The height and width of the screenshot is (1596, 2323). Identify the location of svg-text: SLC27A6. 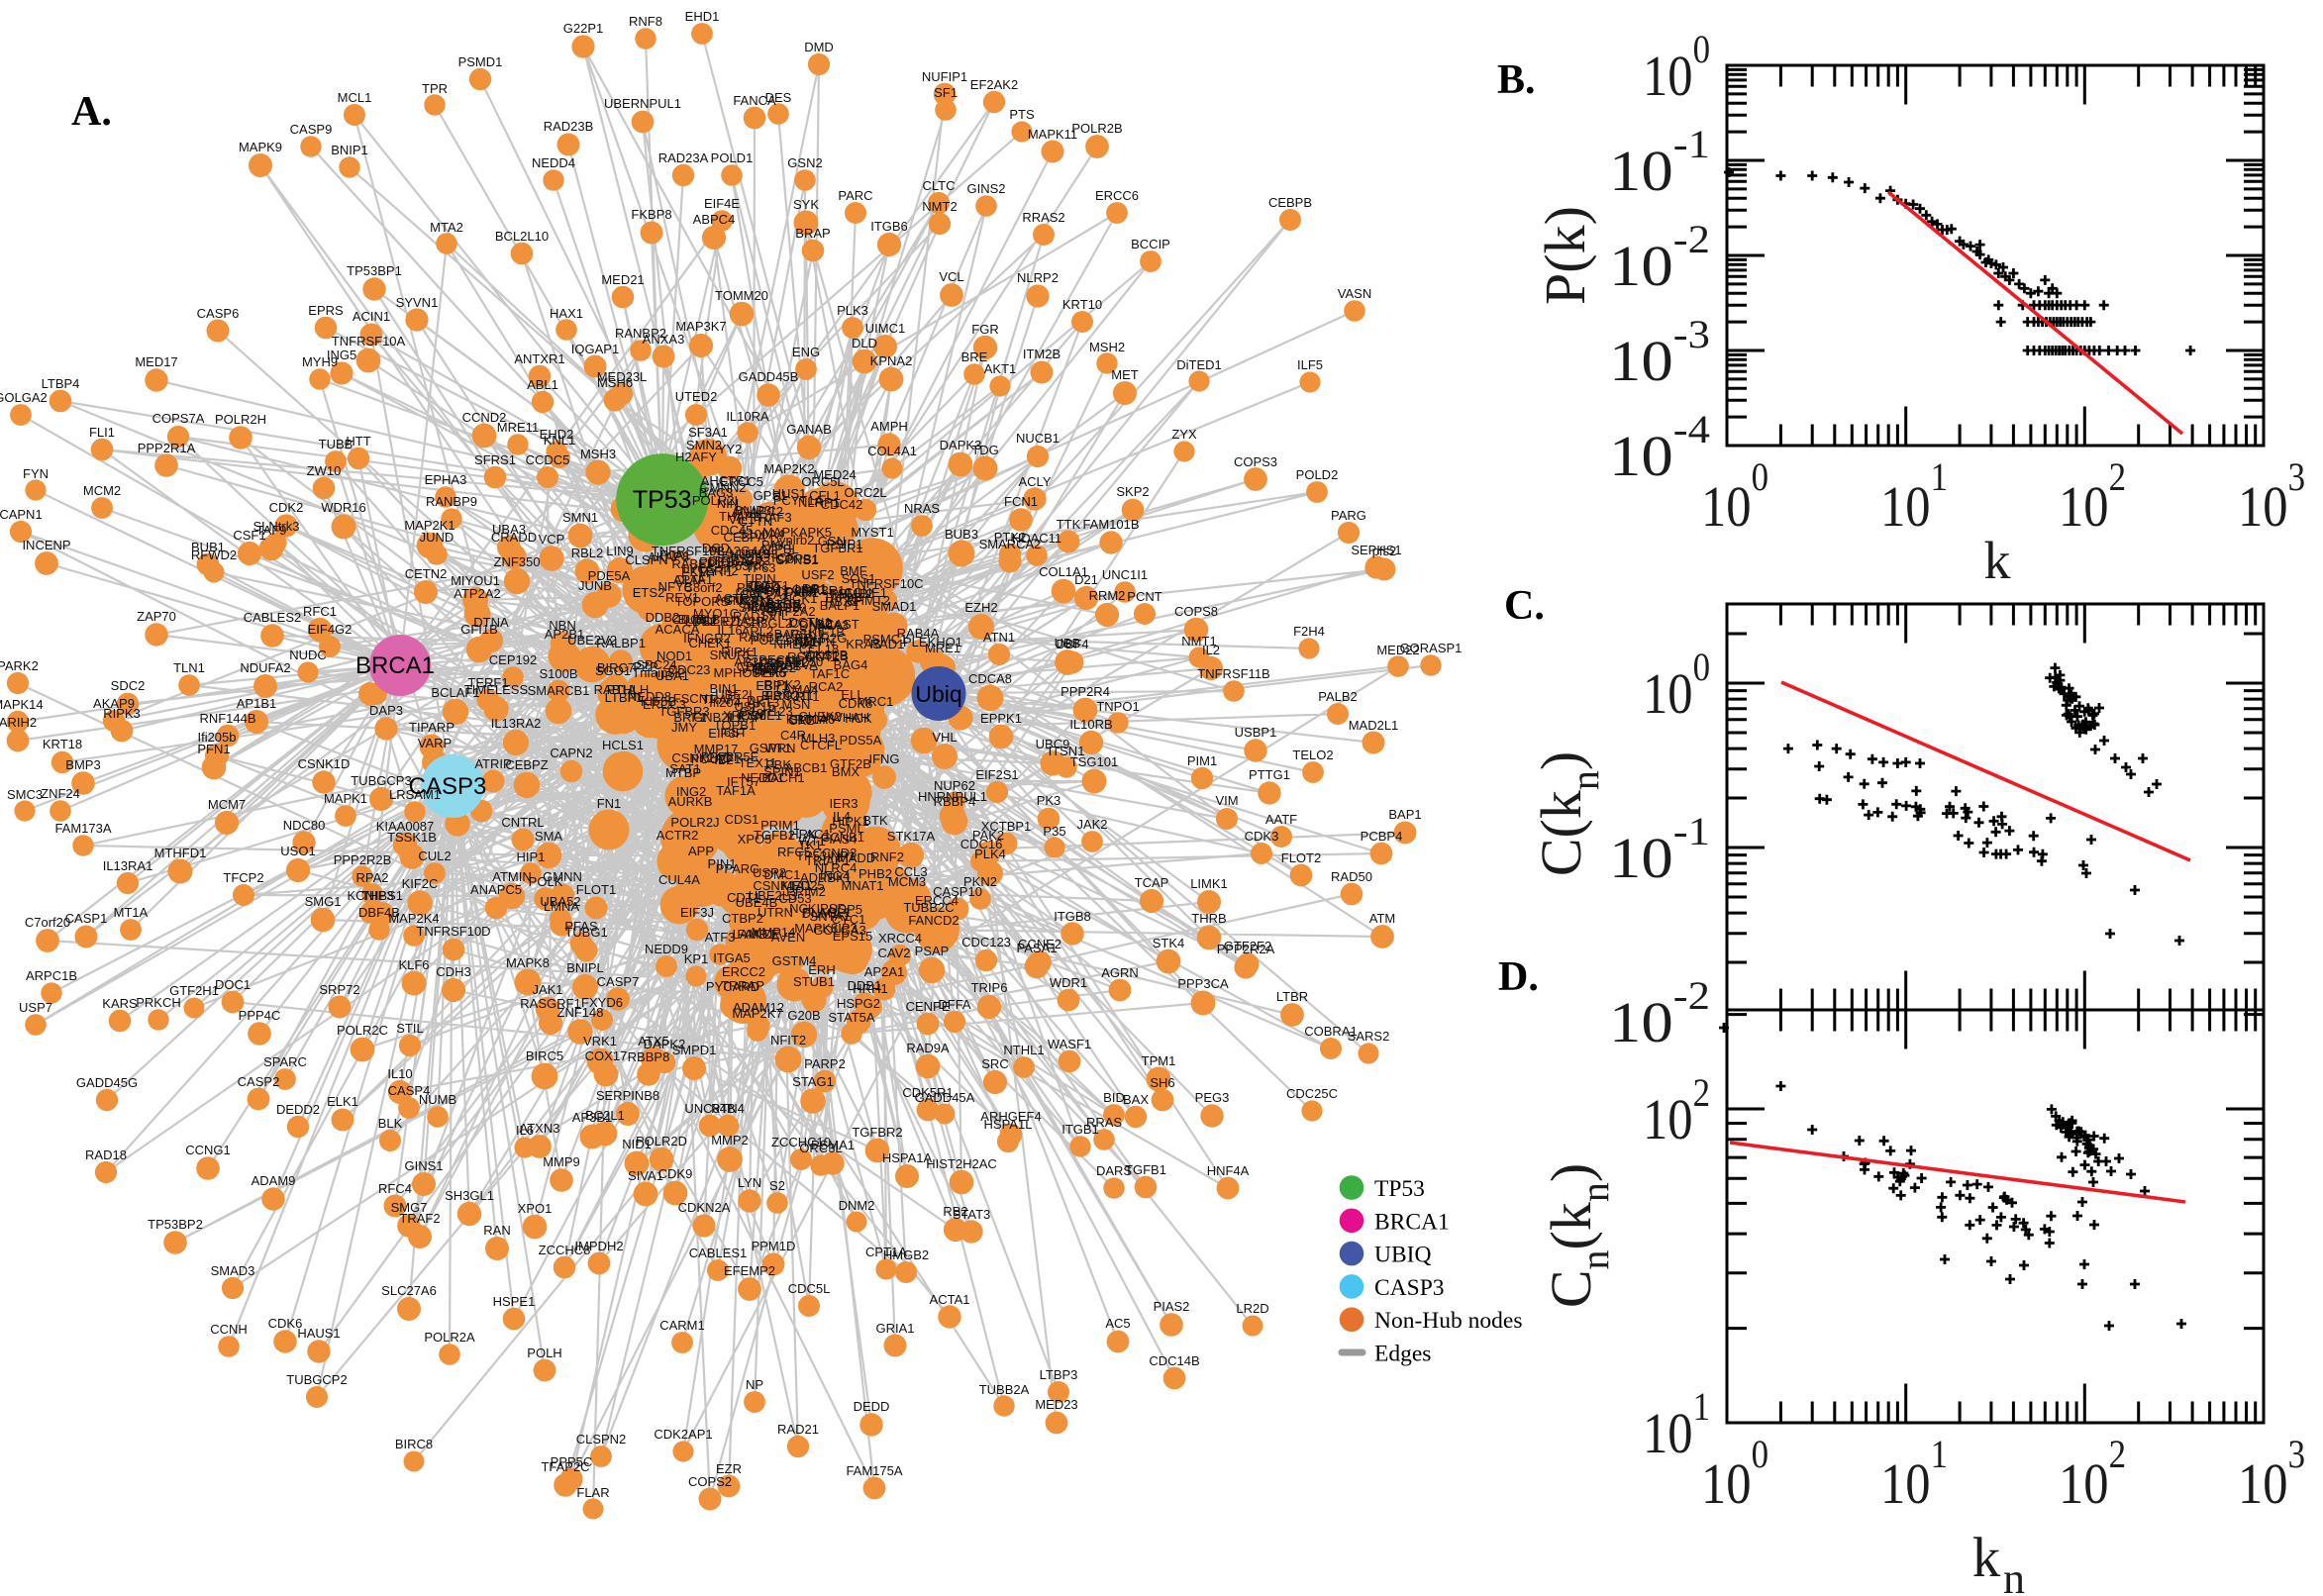
(409, 1290).